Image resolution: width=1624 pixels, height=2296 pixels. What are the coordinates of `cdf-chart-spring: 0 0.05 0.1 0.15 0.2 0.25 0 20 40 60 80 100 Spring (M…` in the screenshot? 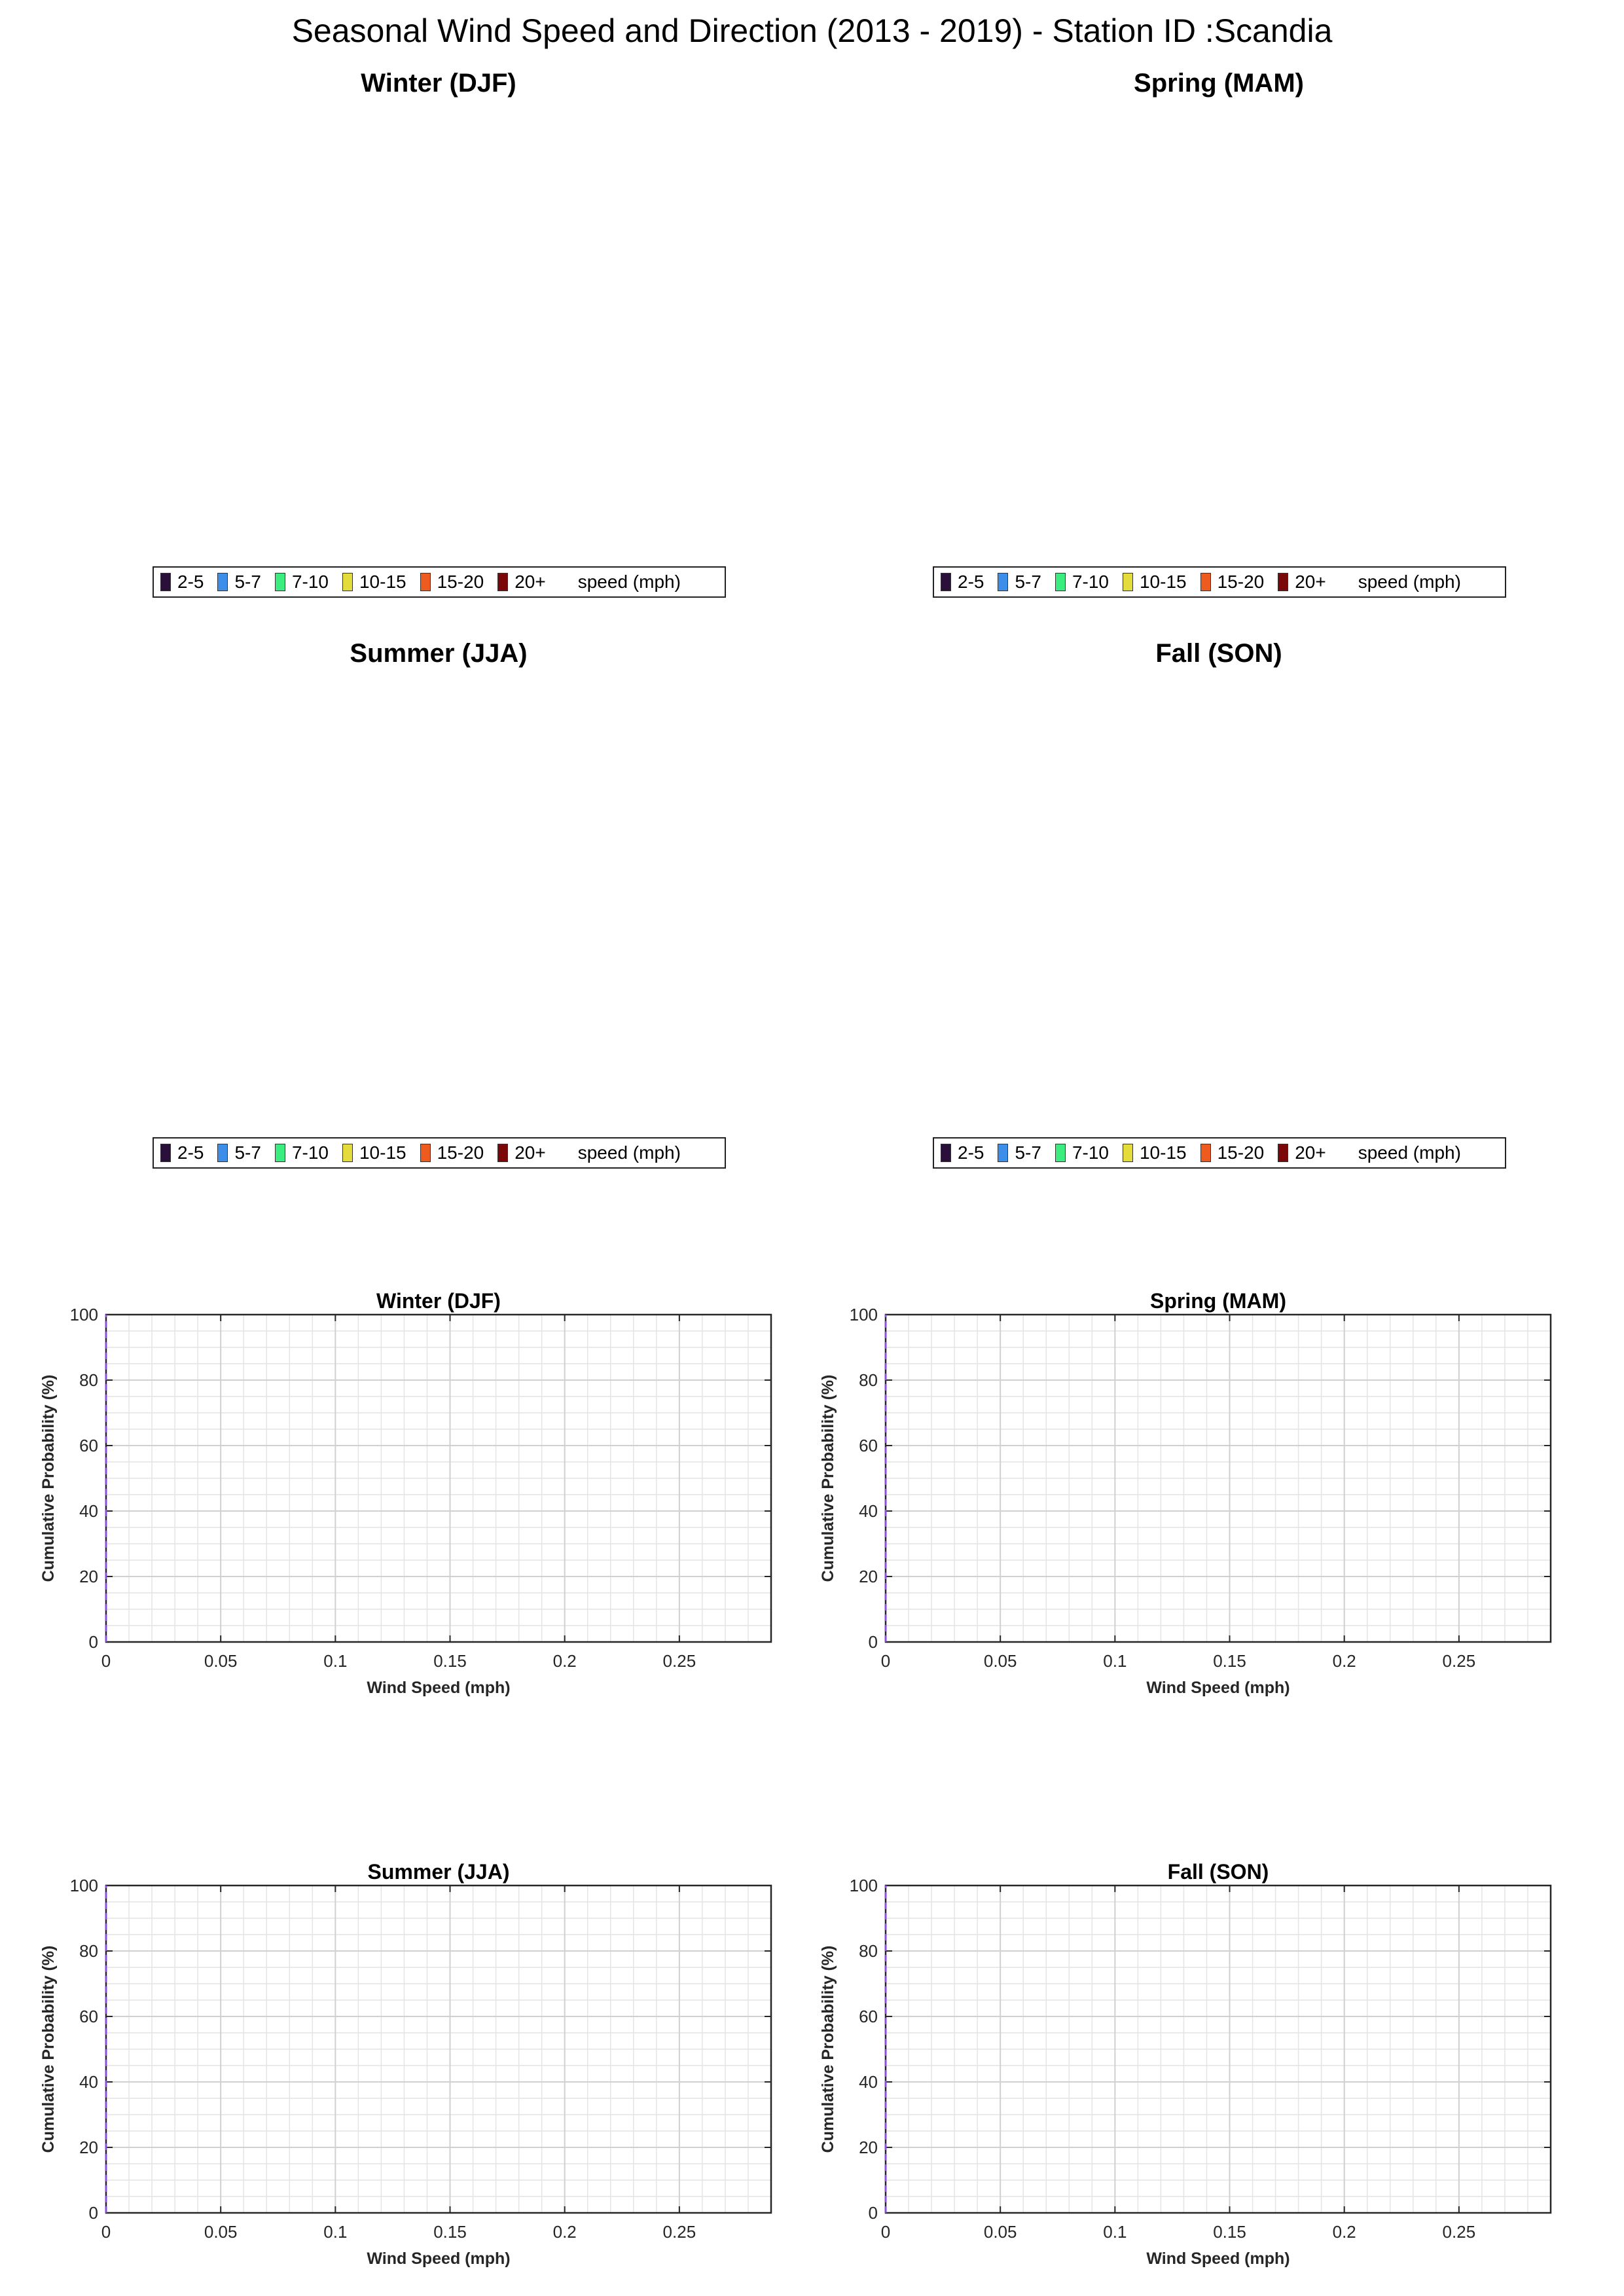 It's located at (1185, 1493).